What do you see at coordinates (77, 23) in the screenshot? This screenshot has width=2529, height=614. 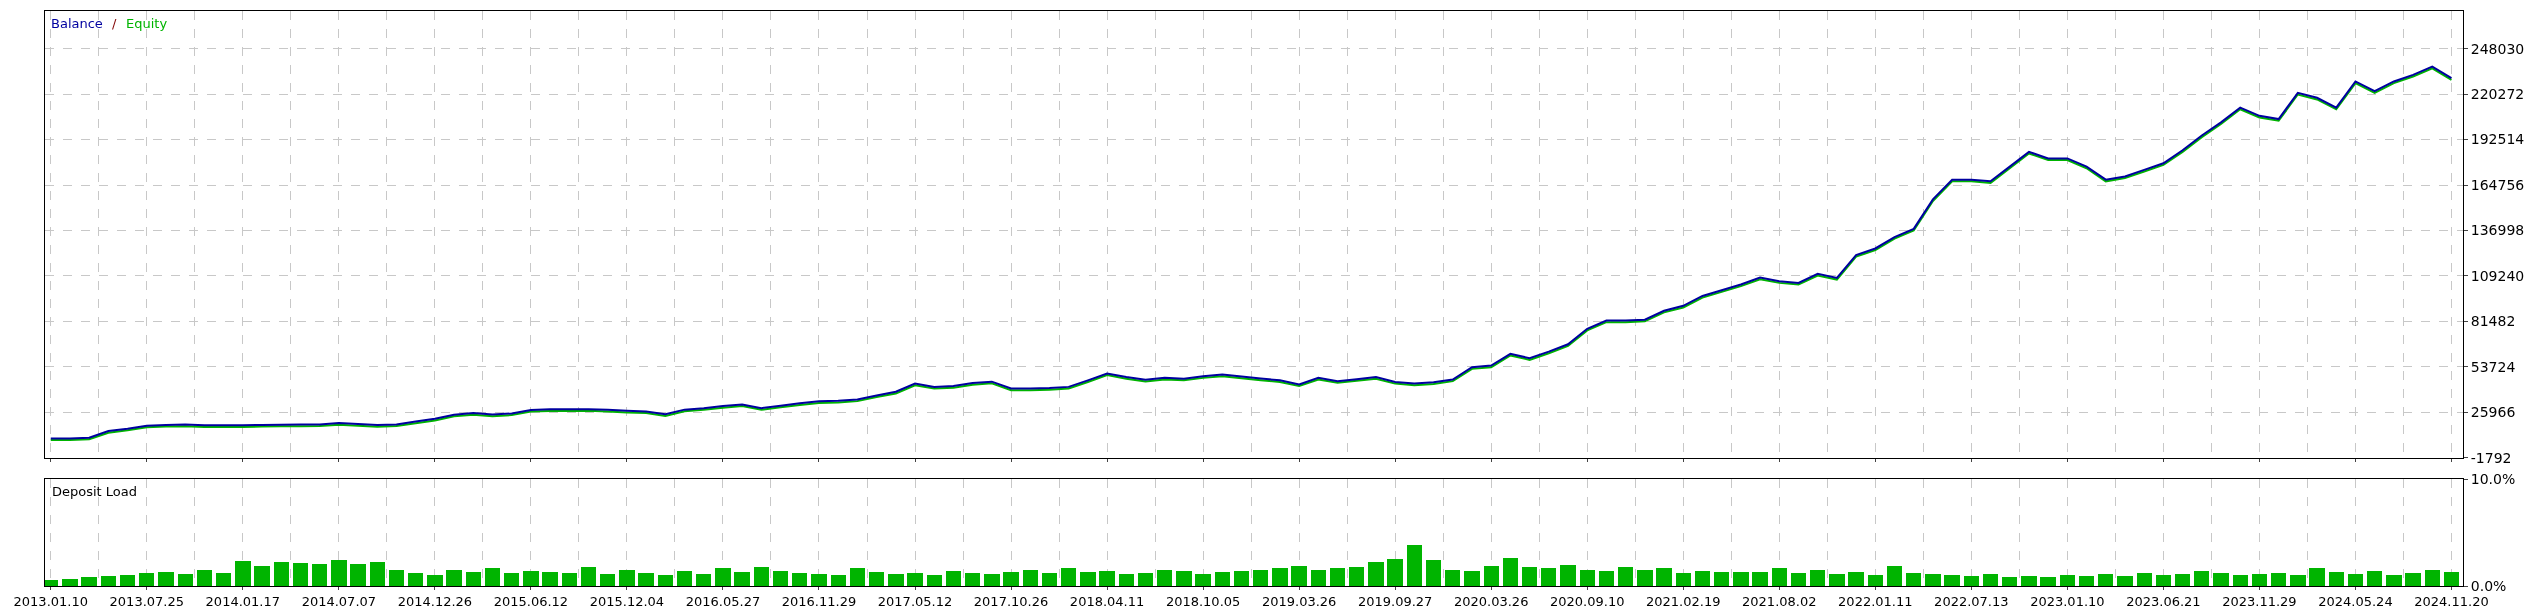 I see `text: Balance` at bounding box center [77, 23].